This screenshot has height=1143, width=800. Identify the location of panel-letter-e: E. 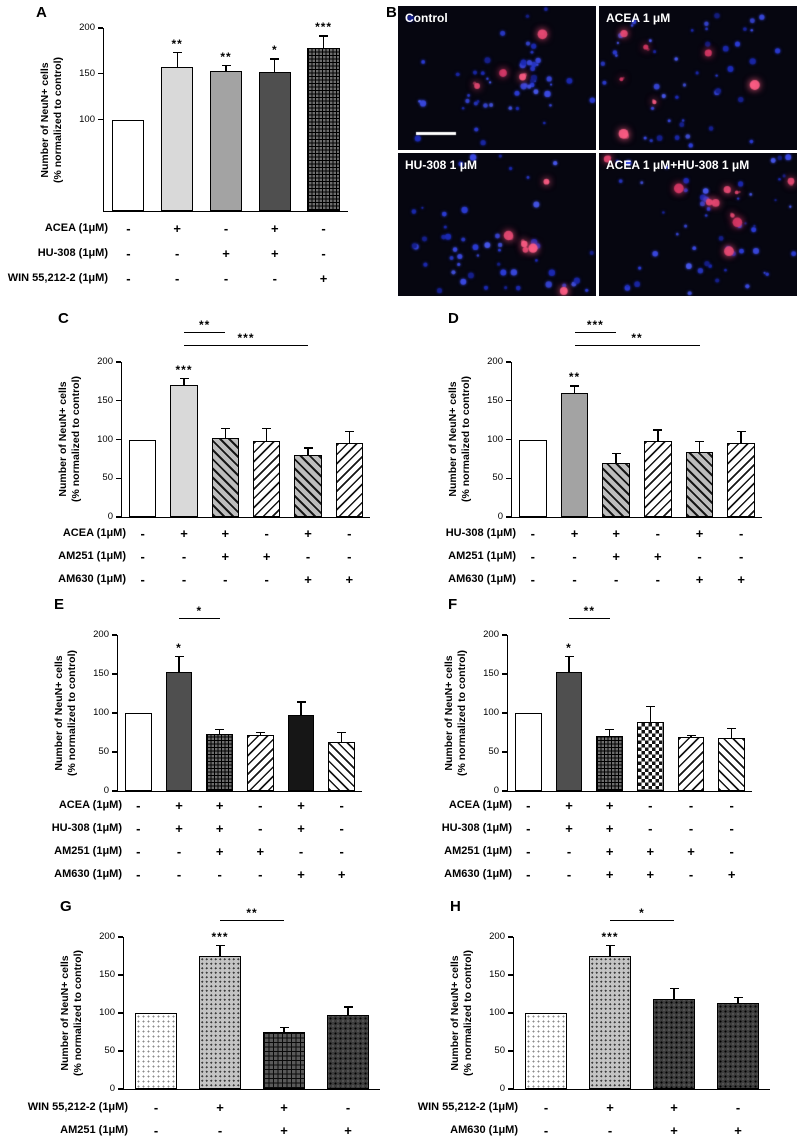
(59, 604).